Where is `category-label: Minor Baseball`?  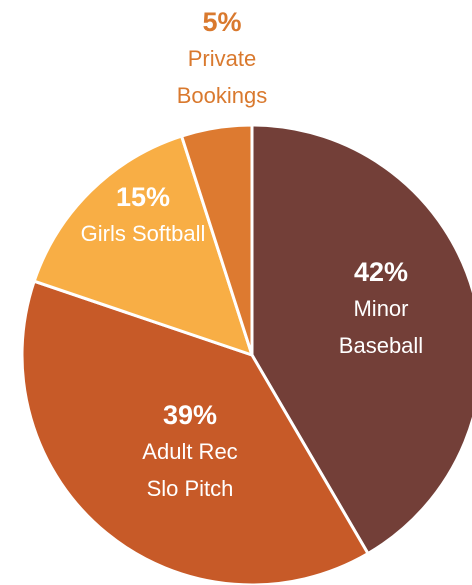 category-label: Minor Baseball is located at coordinates (381, 327).